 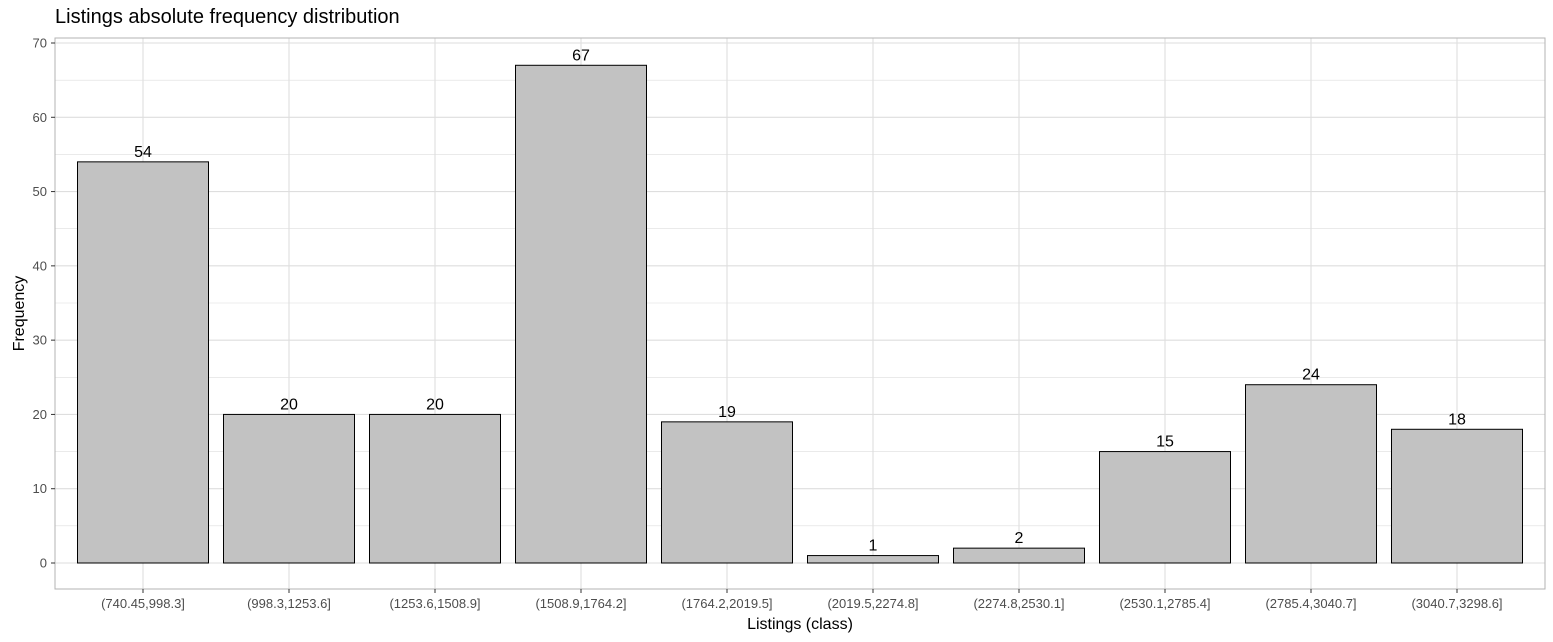 What do you see at coordinates (143, 603) in the screenshot?
I see `x-tick-label: (740.45,998.3]` at bounding box center [143, 603].